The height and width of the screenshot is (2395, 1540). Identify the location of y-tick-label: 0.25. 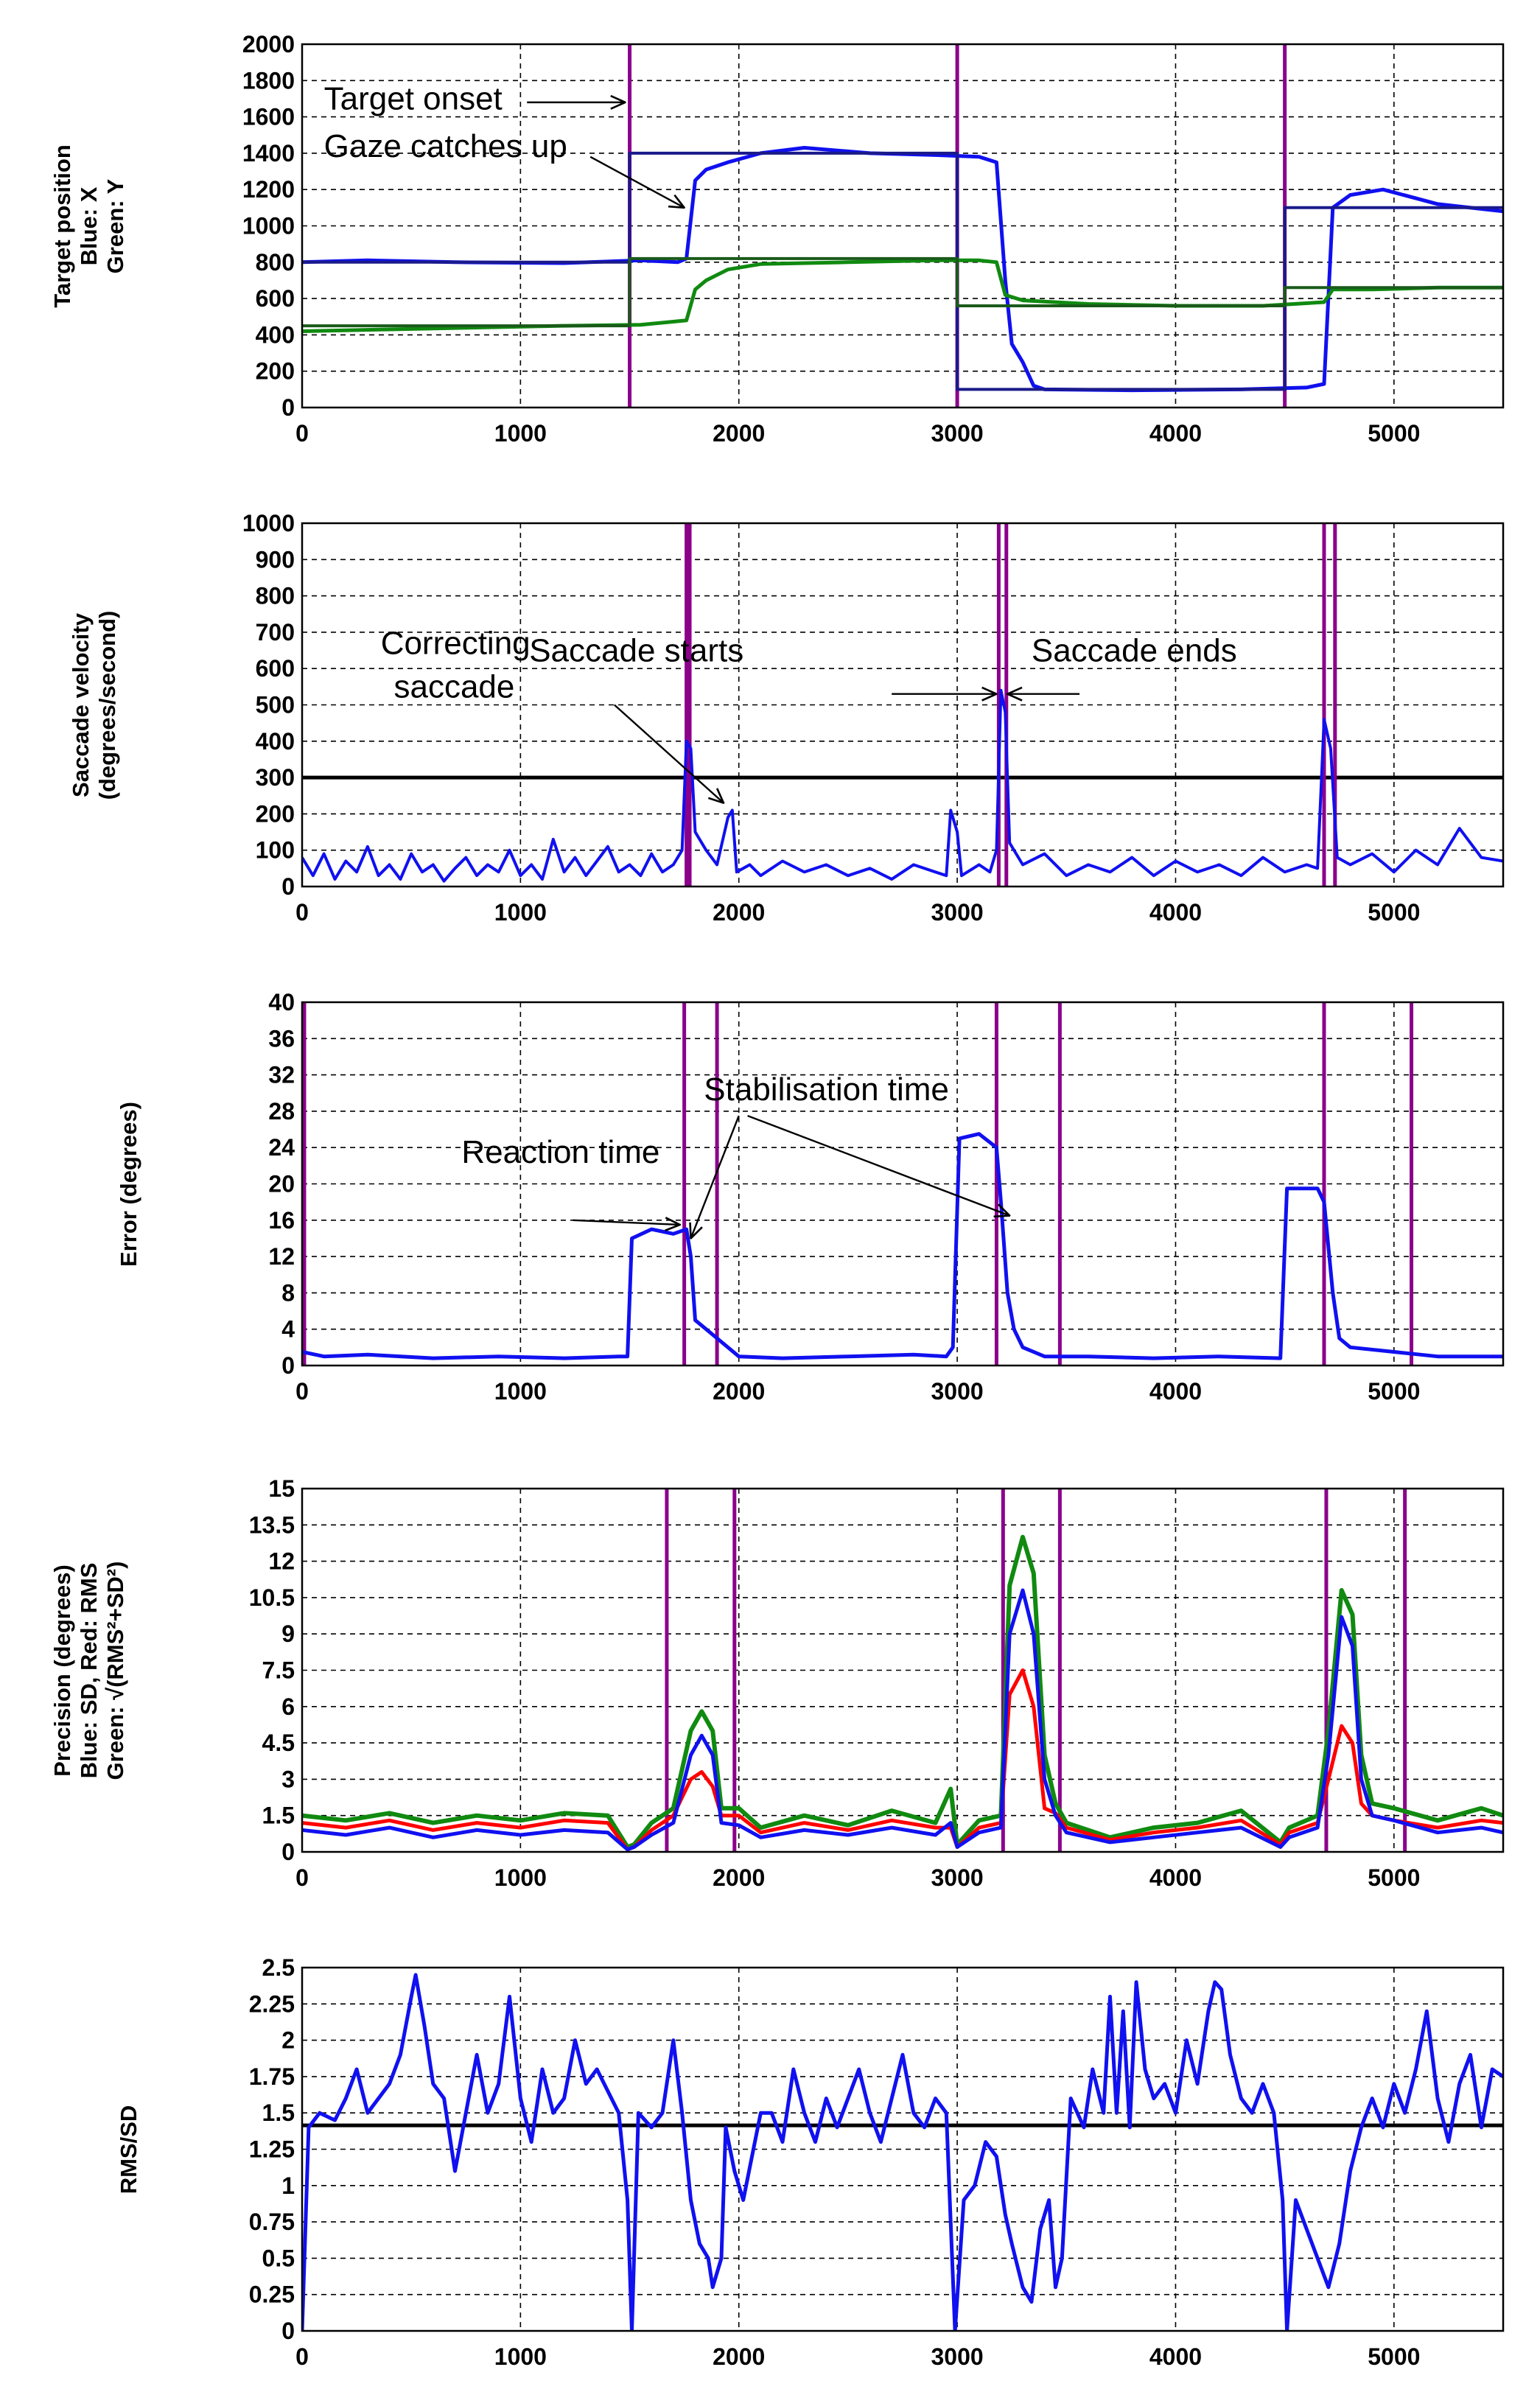
(272, 2295).